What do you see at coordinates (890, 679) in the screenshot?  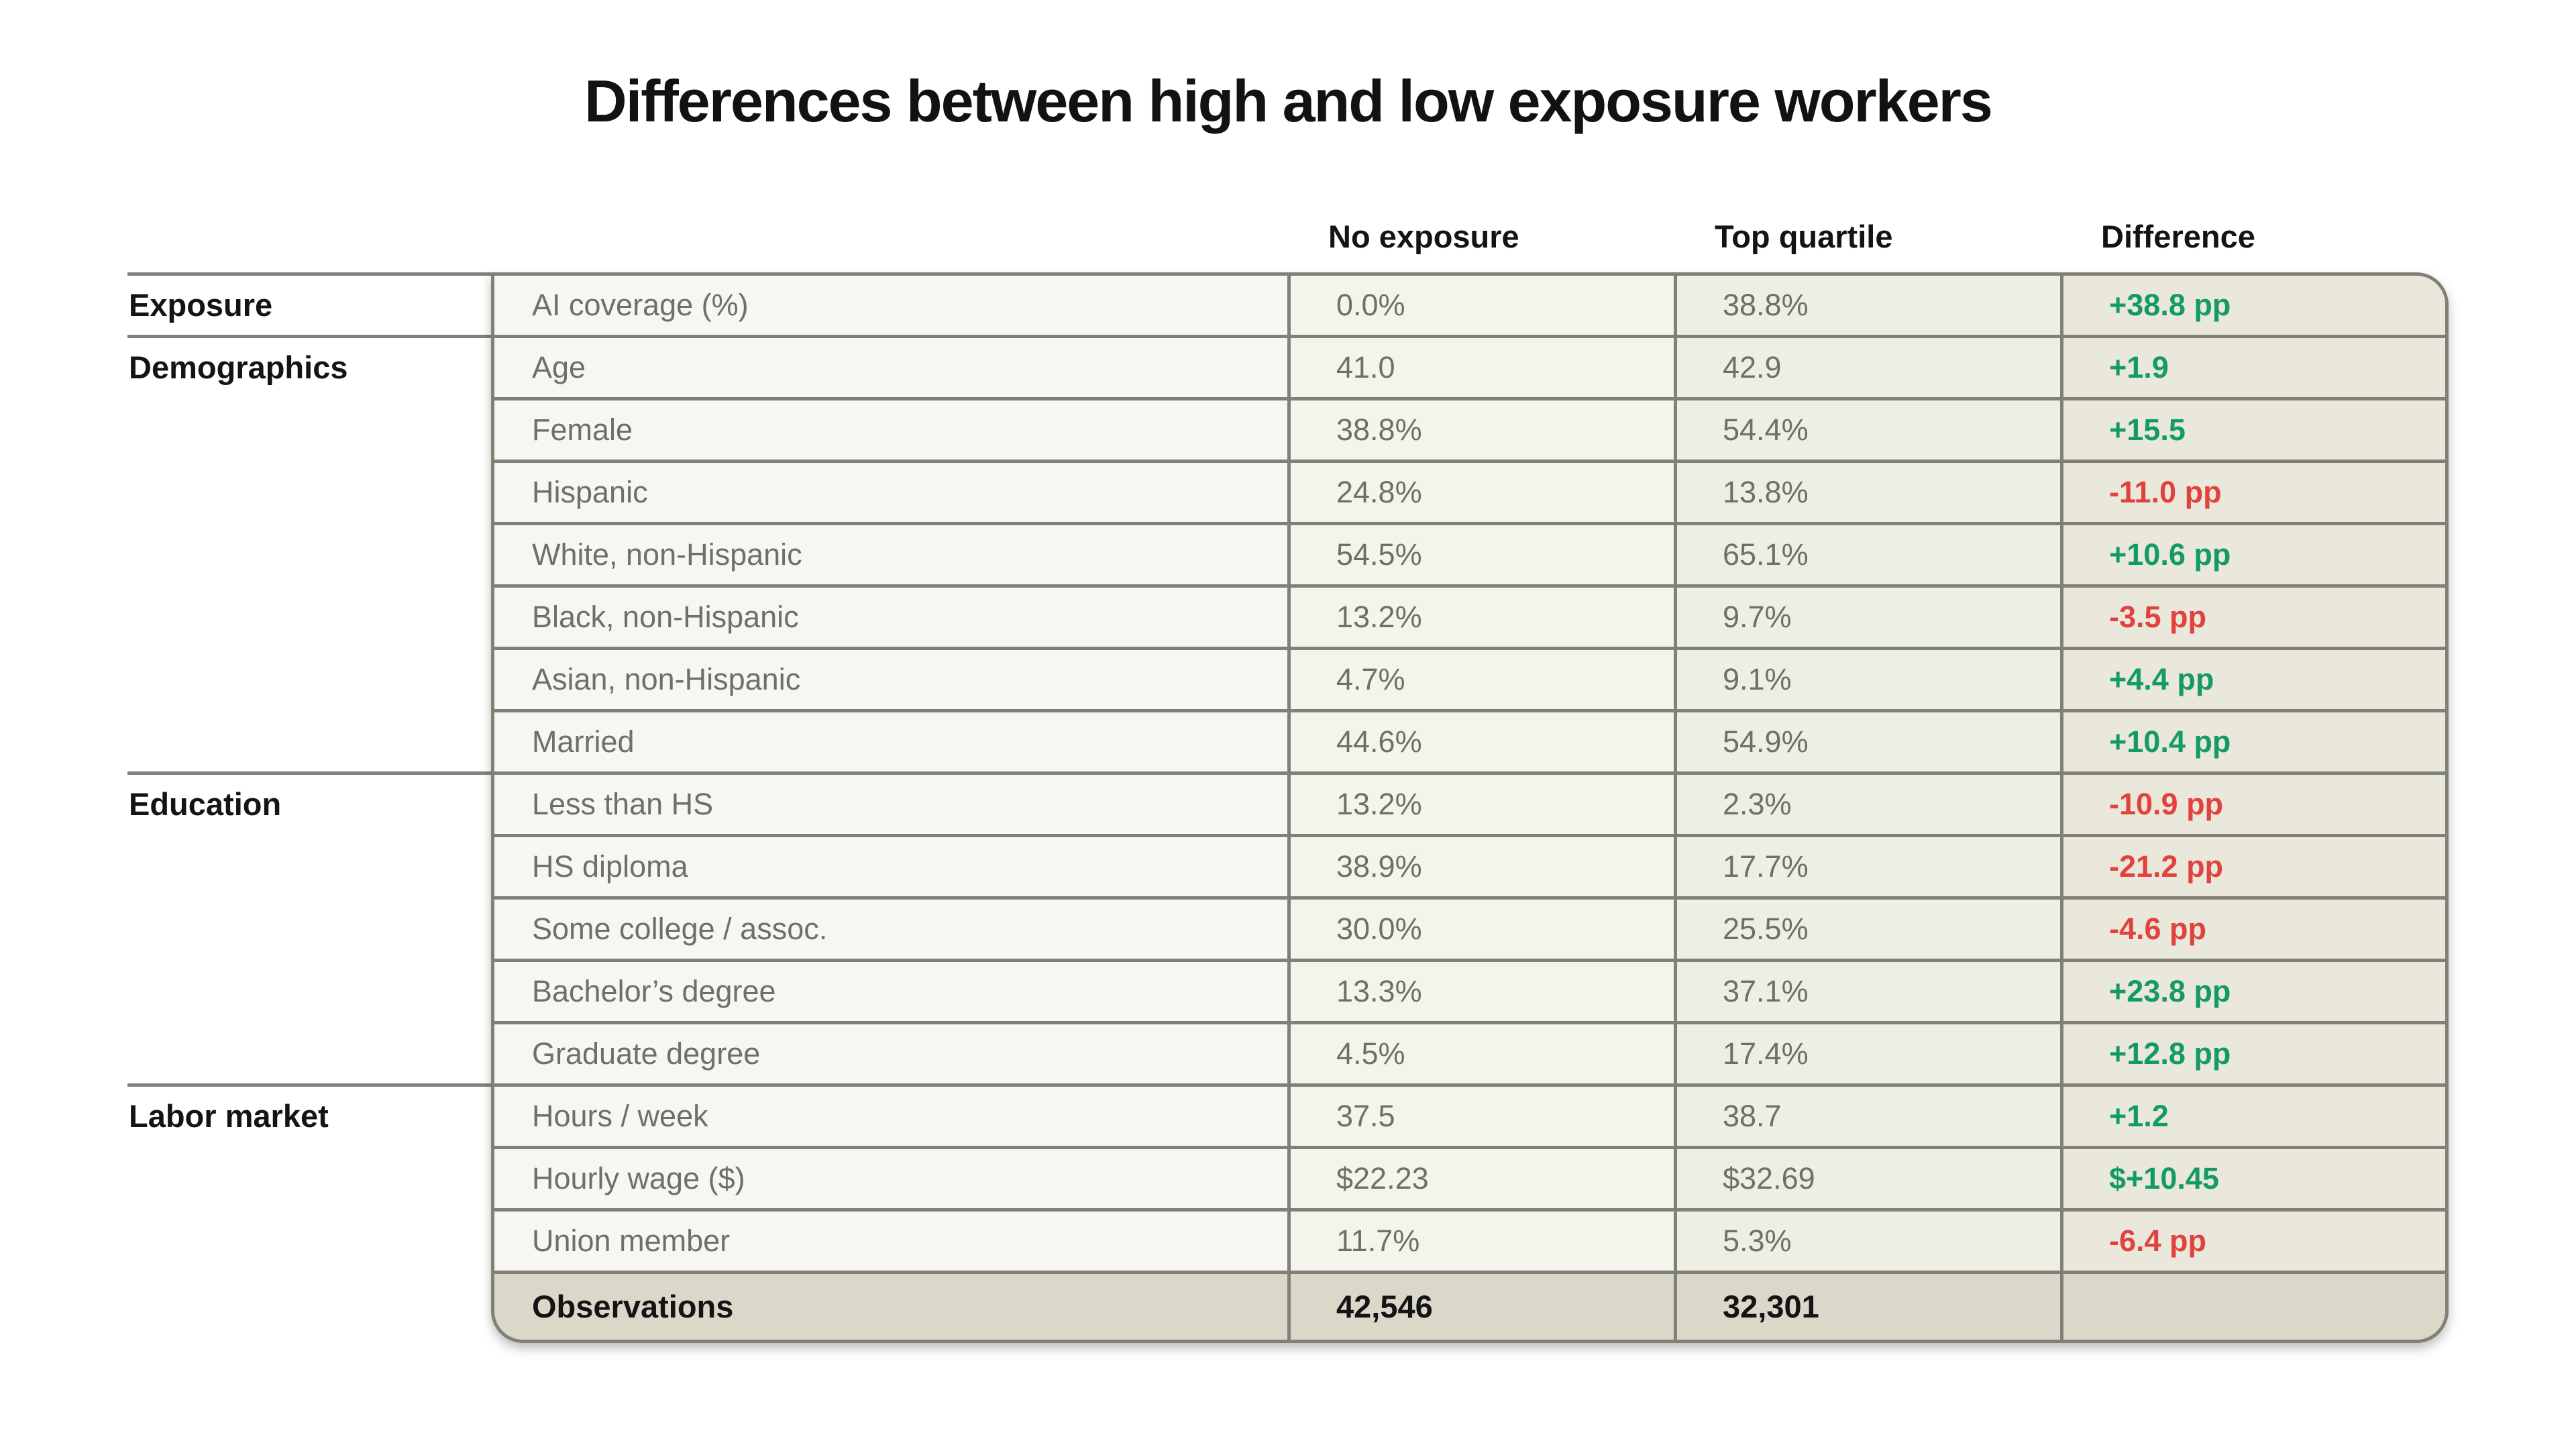 I see `row-label-asian-non-hispanic: Asian, non-Hispanic` at bounding box center [890, 679].